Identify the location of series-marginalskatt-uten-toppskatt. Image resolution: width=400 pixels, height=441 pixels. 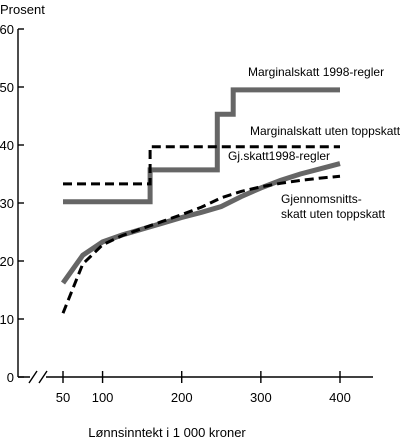
(201, 165).